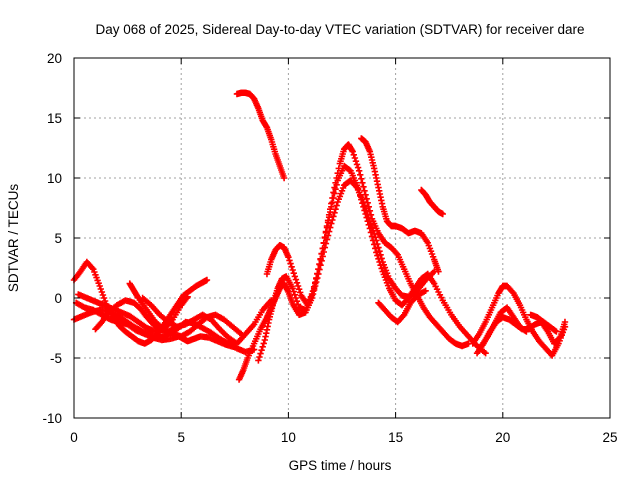 This screenshot has height=480, width=640. I want to click on y-axis-label: SDTVAR / TECUs, so click(13, 238).